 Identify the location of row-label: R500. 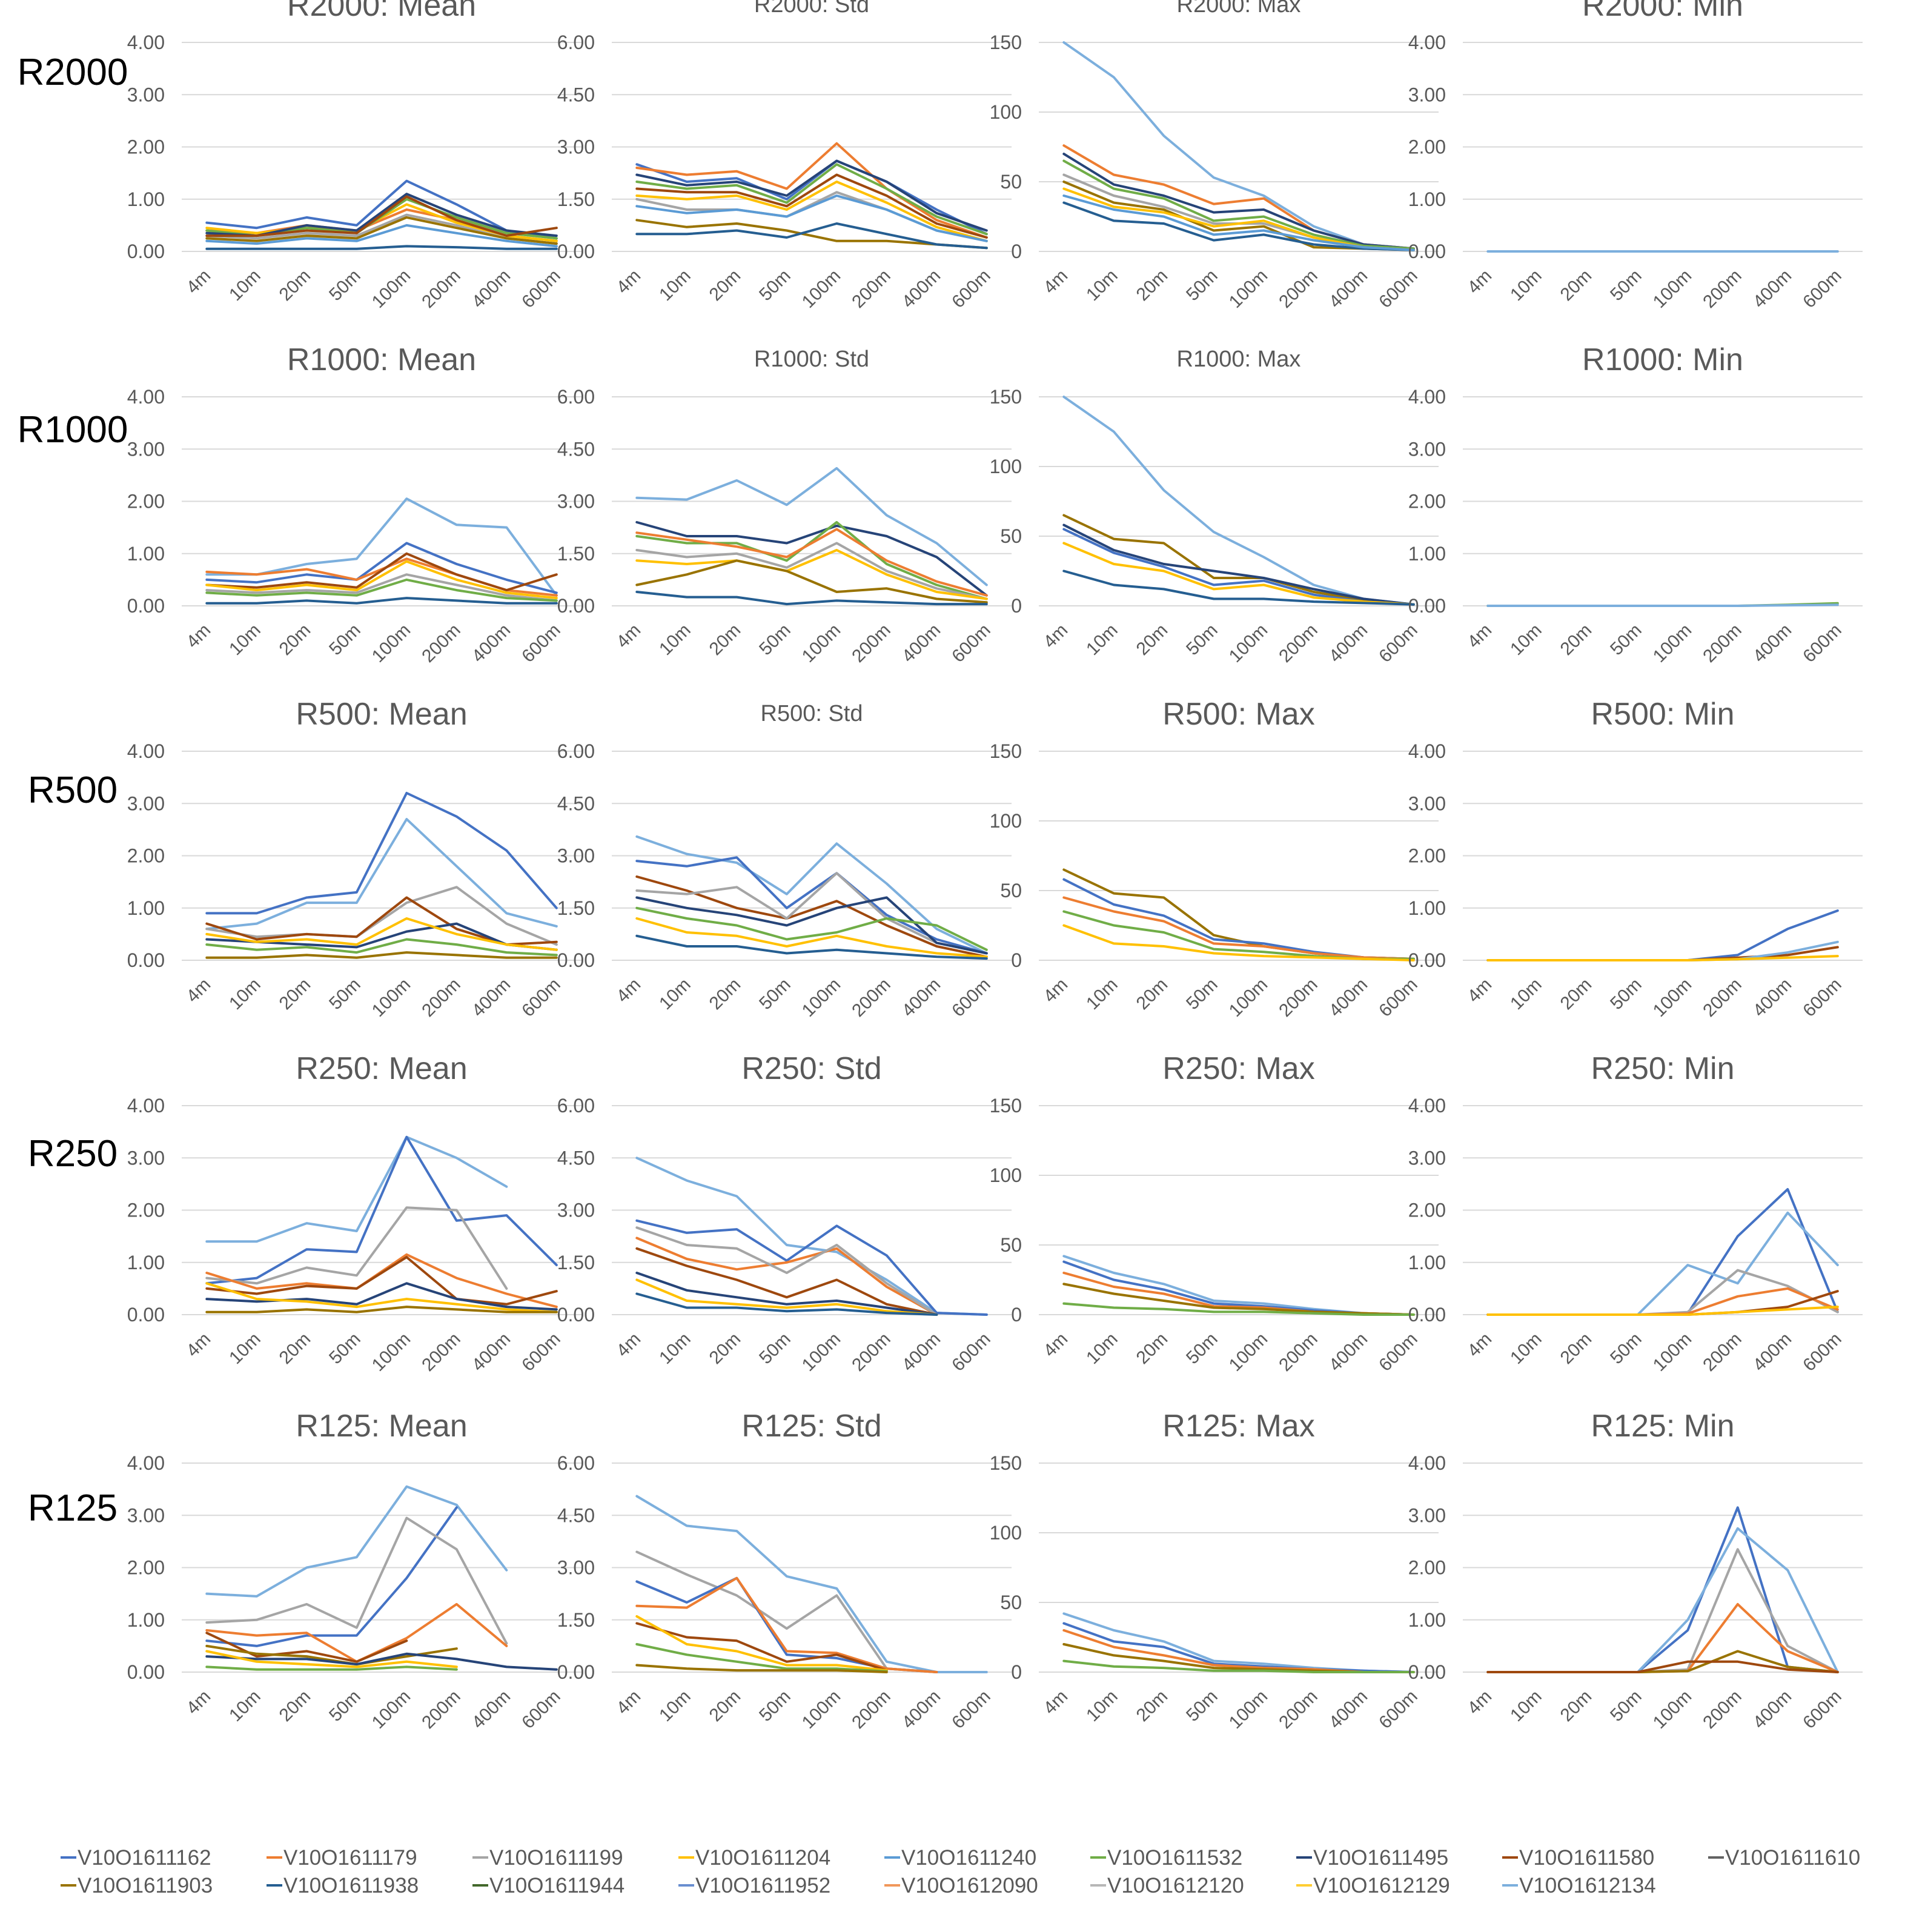
(73, 790).